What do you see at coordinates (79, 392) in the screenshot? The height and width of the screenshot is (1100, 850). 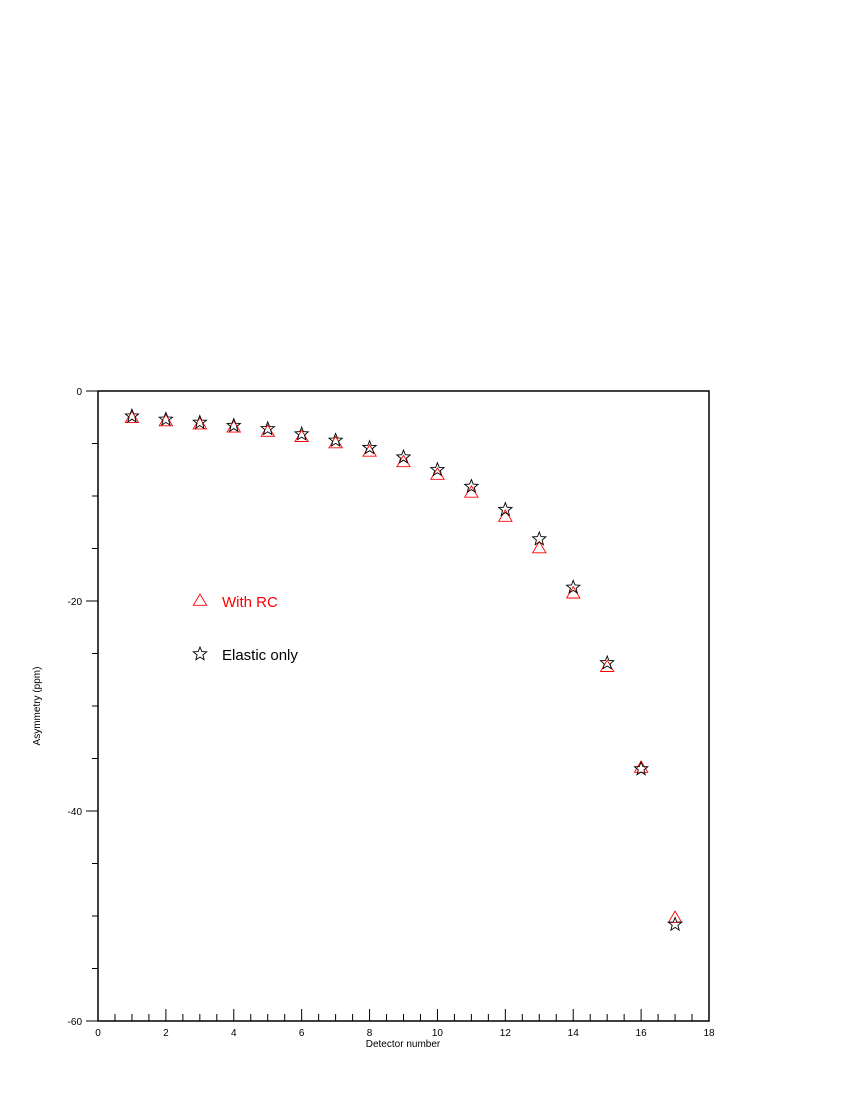 I see `y-tick-label: 0` at bounding box center [79, 392].